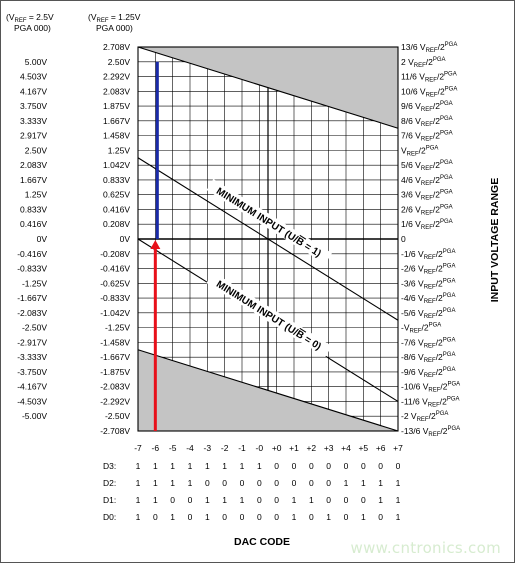  Describe the element at coordinates (428, 270) in the screenshot. I see `right-label: -2/6 VREF/2PGA` at that location.